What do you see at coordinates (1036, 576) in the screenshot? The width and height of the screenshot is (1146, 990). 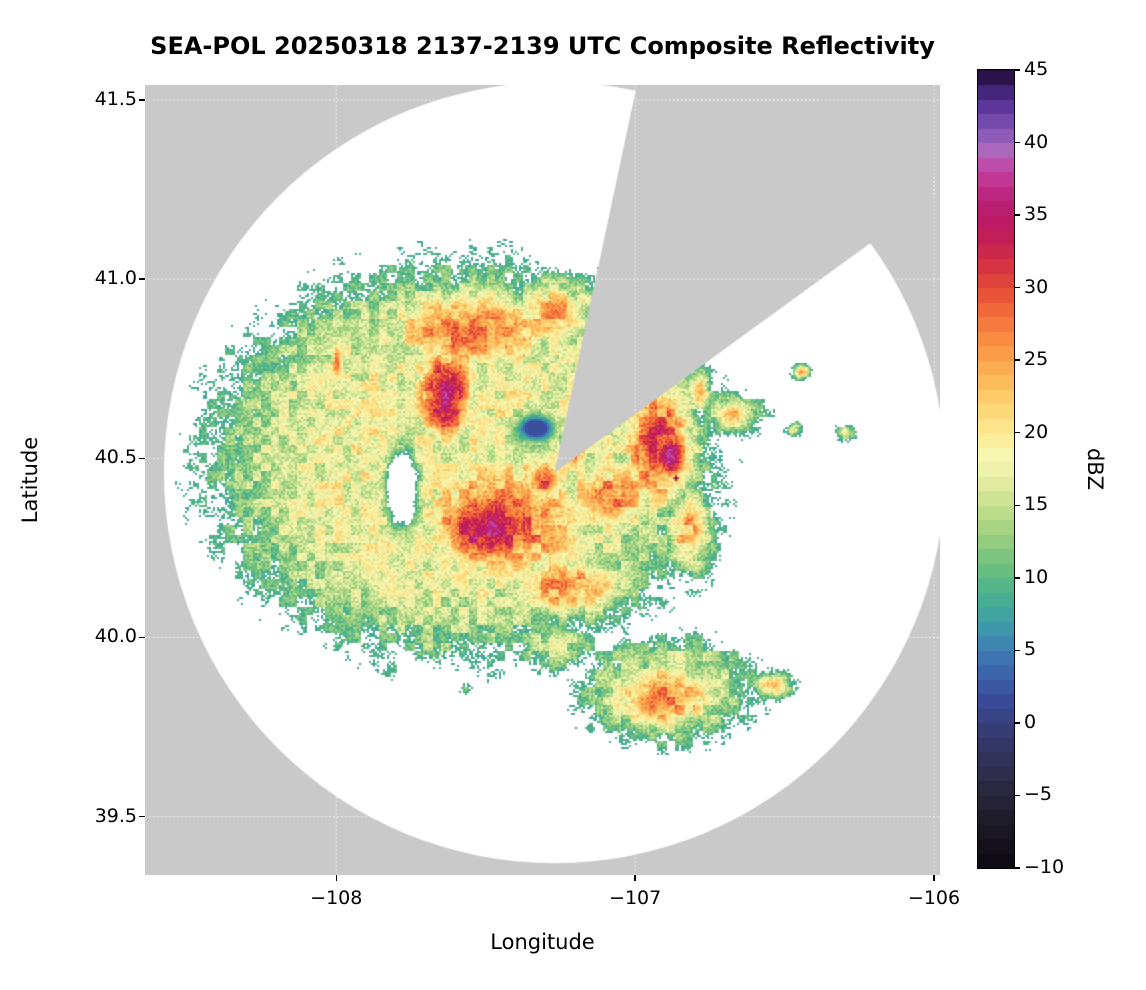 I see `colorbar-tick-label: 10` at bounding box center [1036, 576].